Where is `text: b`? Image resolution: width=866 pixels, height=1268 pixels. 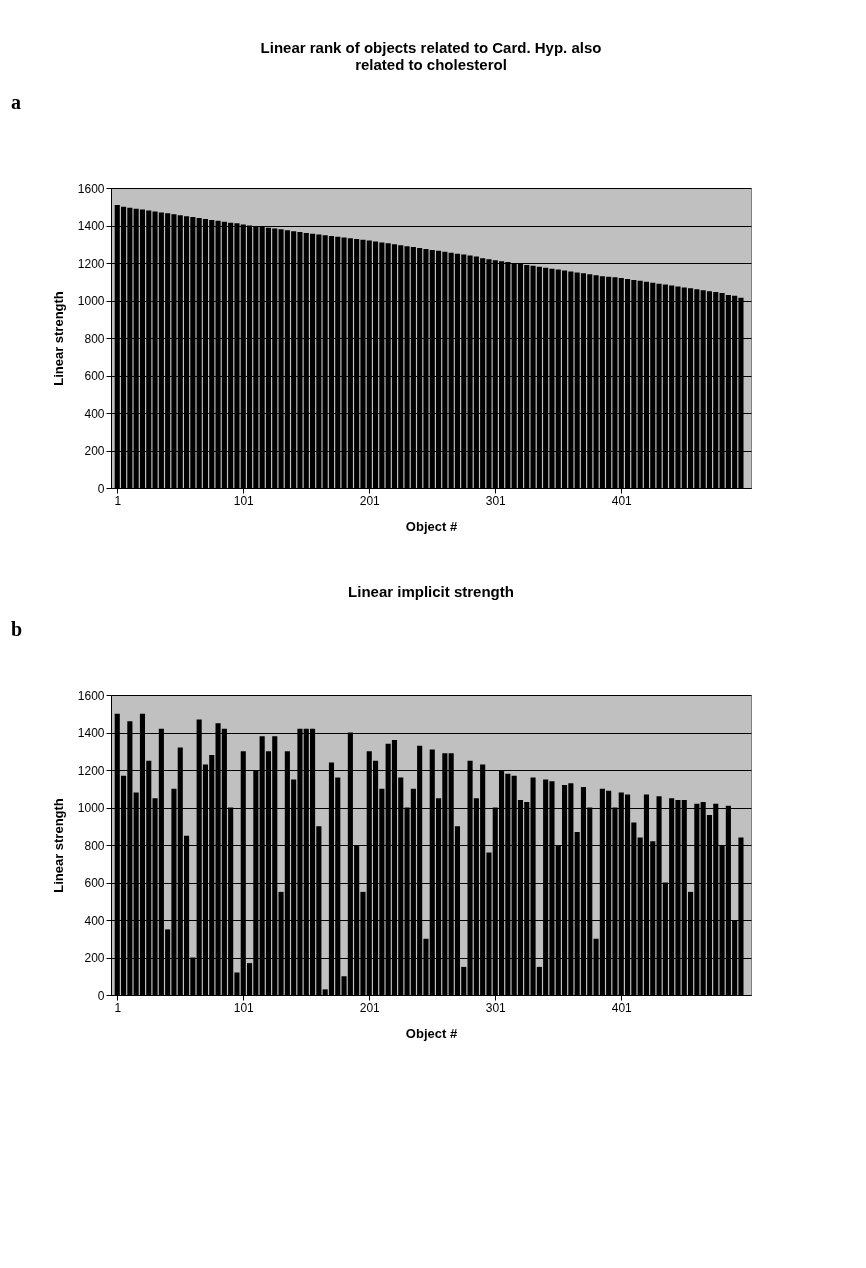 text: b is located at coordinates (17, 629).